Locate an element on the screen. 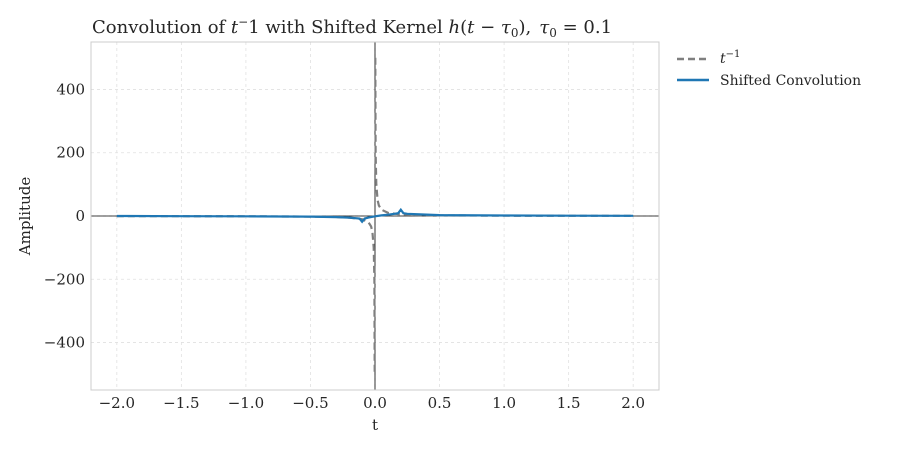 Image resolution: width=900 pixels, height=450 pixels. x-tick-label: 0.5 is located at coordinates (440, 403).